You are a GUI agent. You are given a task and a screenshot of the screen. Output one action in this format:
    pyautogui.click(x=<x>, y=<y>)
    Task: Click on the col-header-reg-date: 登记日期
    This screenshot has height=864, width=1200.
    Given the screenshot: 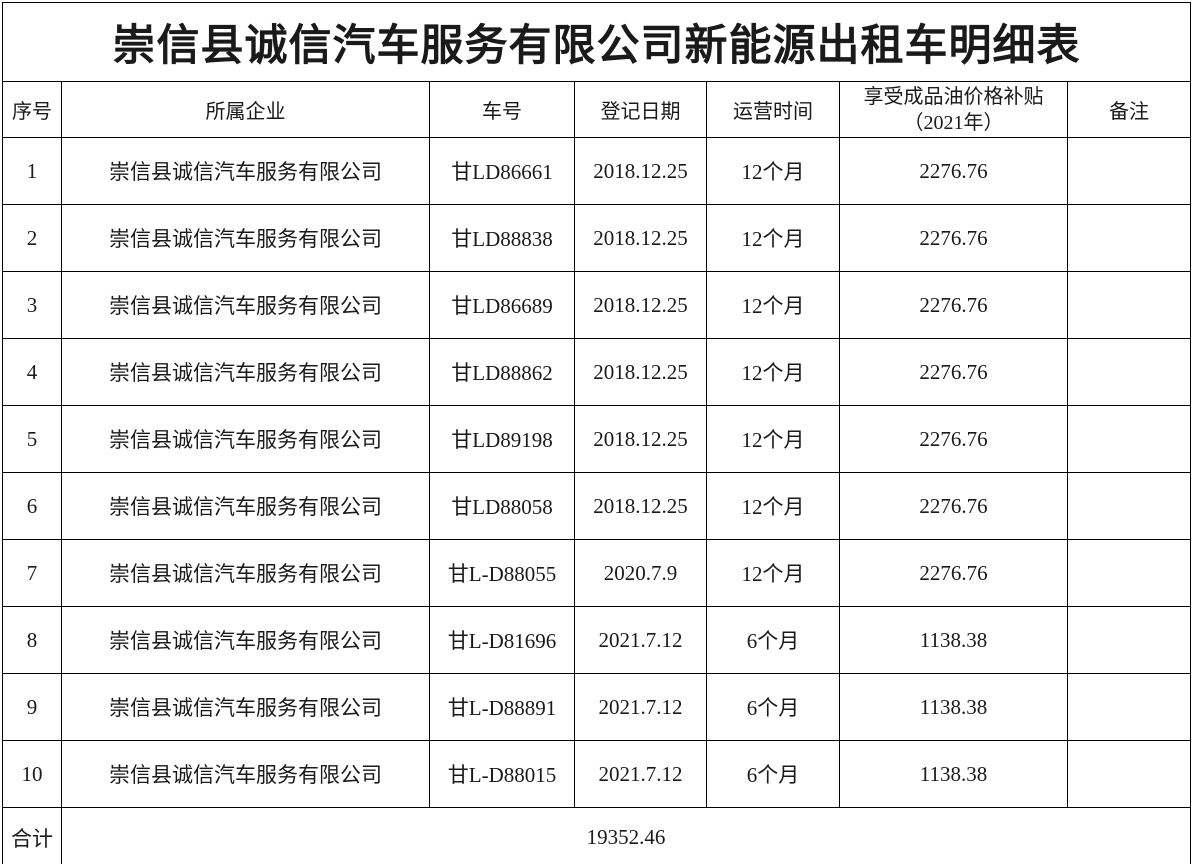 What is the action you would take?
    pyautogui.click(x=640, y=109)
    